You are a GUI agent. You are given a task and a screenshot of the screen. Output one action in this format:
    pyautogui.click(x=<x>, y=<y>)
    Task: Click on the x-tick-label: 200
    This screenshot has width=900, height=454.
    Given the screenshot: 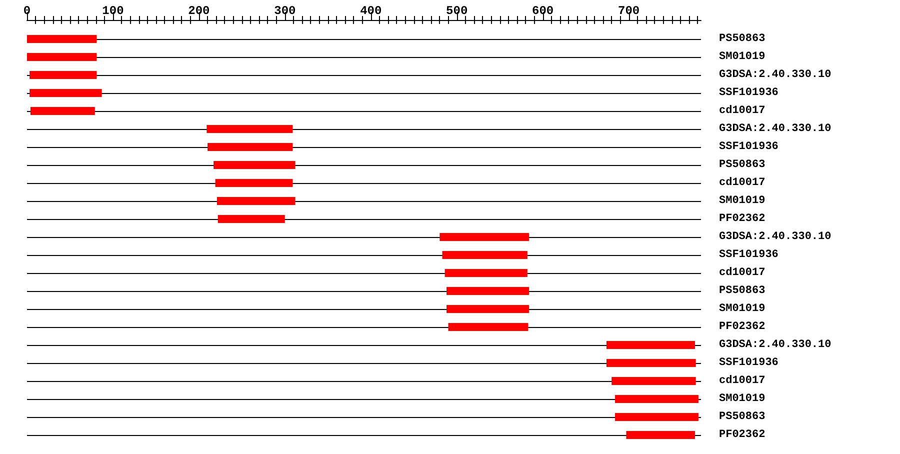 What is the action you would take?
    pyautogui.click(x=199, y=11)
    